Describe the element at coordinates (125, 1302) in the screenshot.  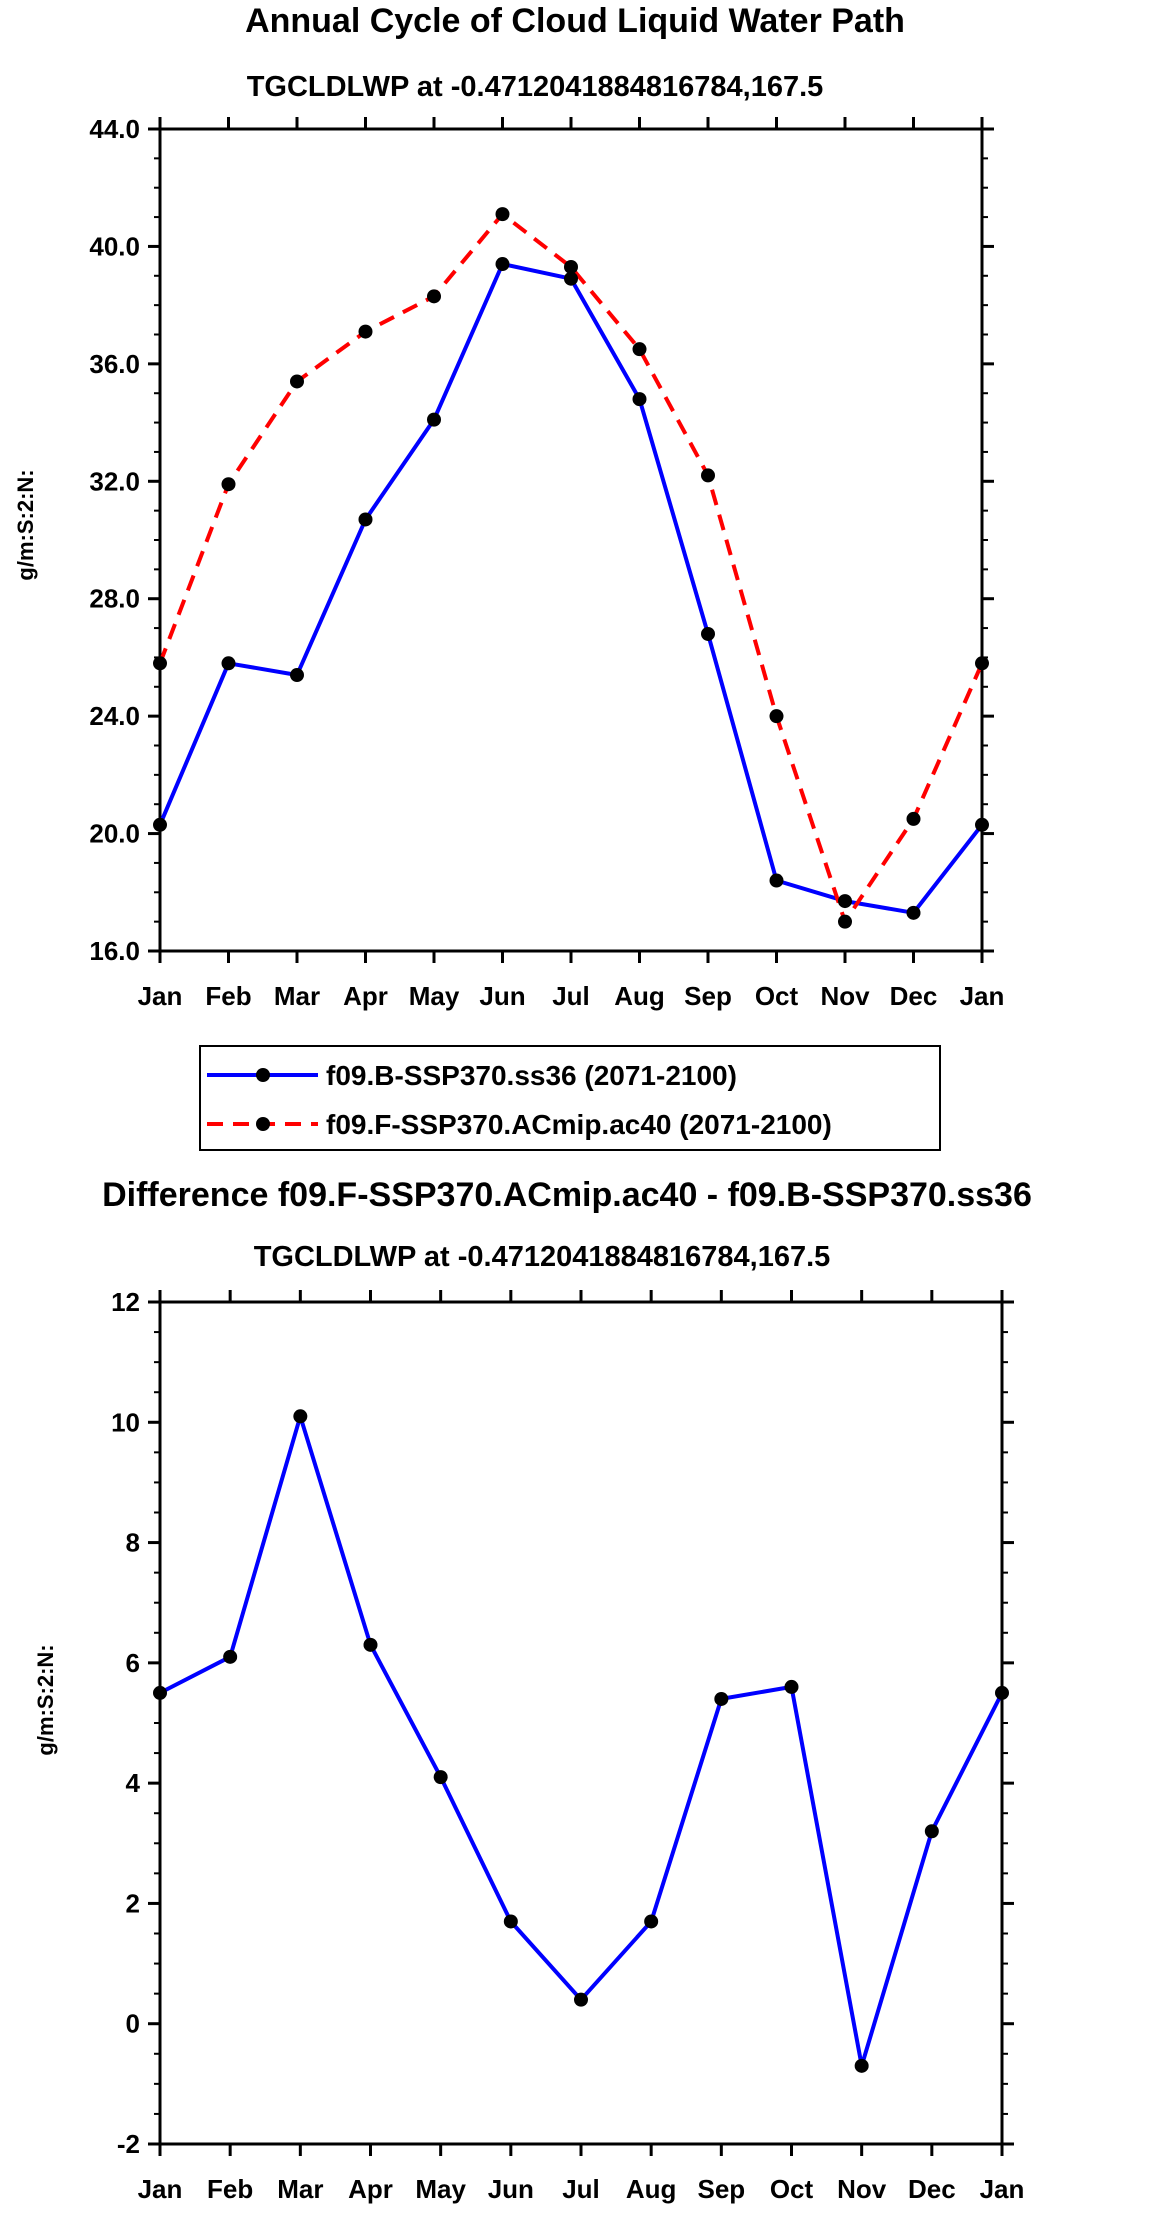
I see `y-tick-label: 12` at that location.